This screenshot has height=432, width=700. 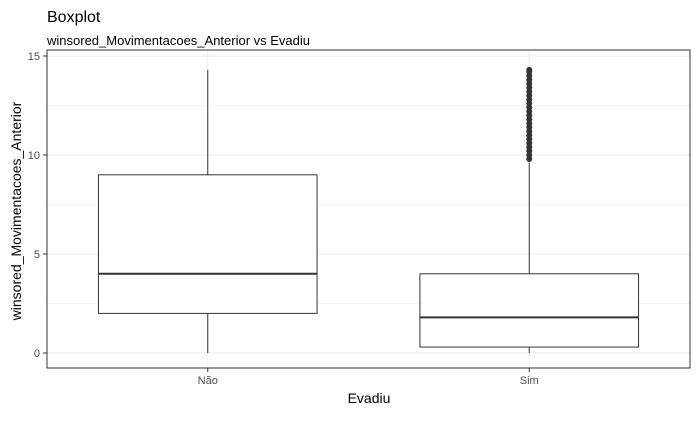 What do you see at coordinates (37, 255) in the screenshot?
I see `y-tick-label: 5` at bounding box center [37, 255].